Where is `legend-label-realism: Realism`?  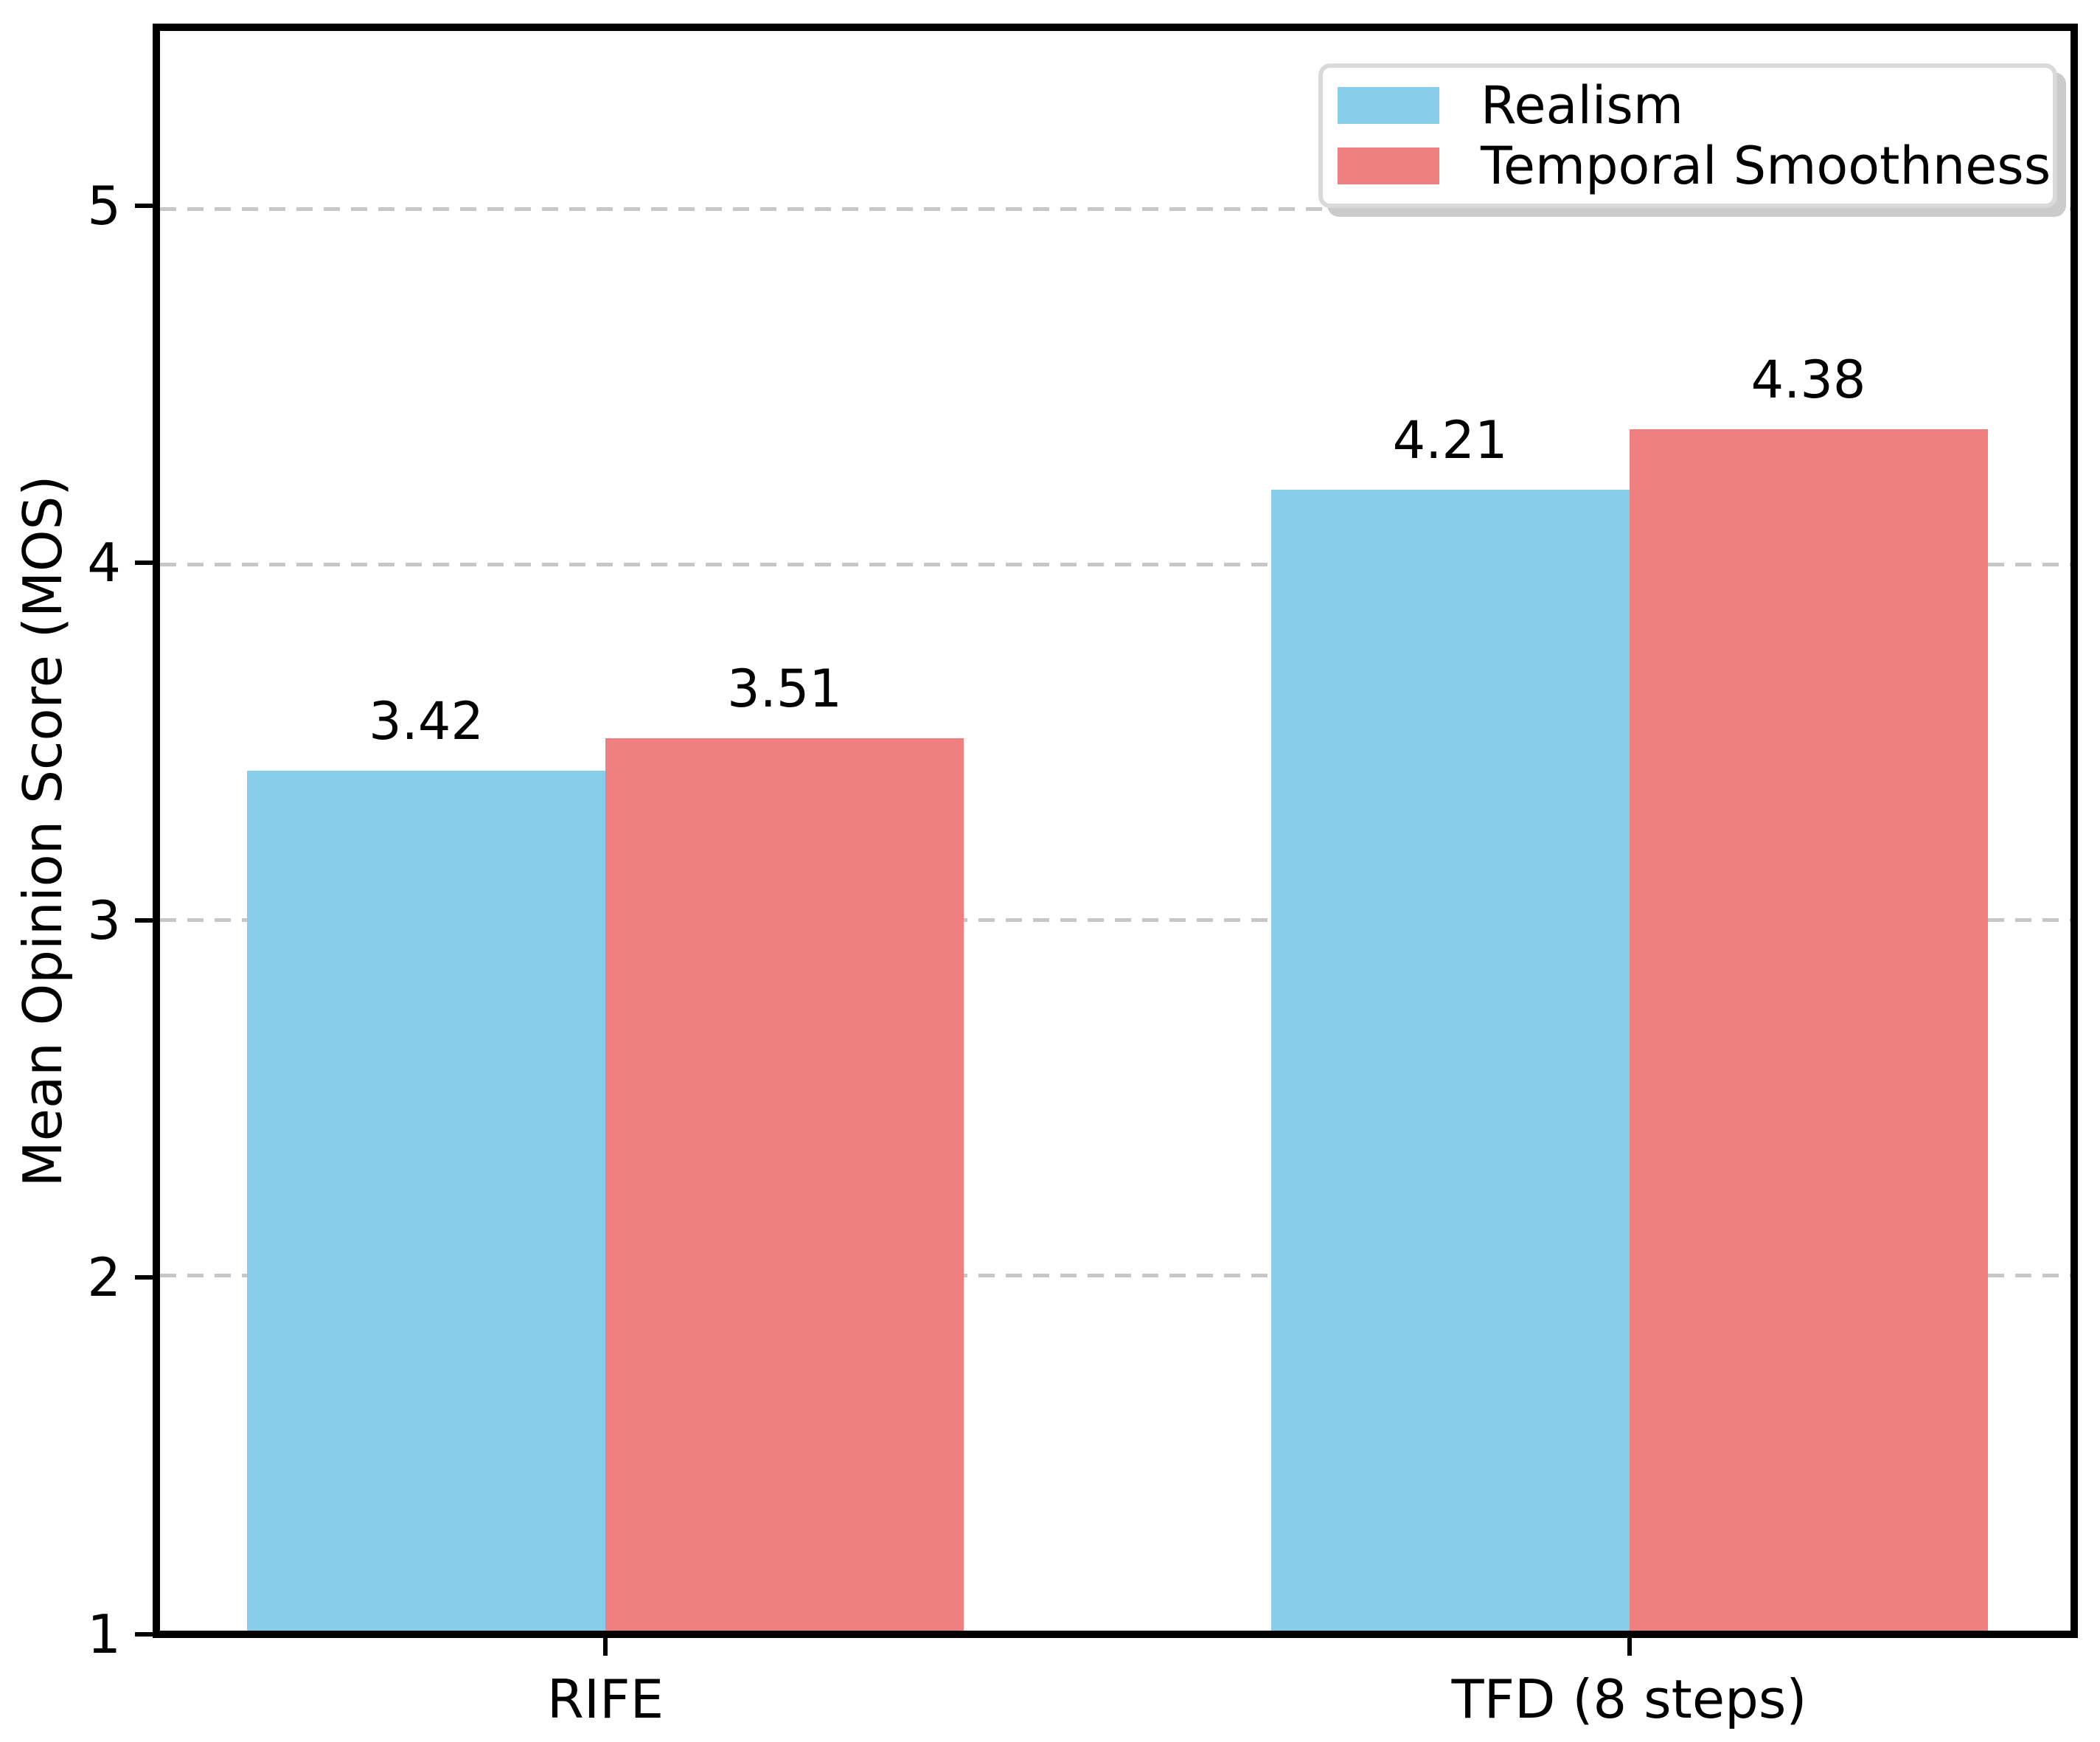 legend-label-realism: Realism is located at coordinates (1582, 105).